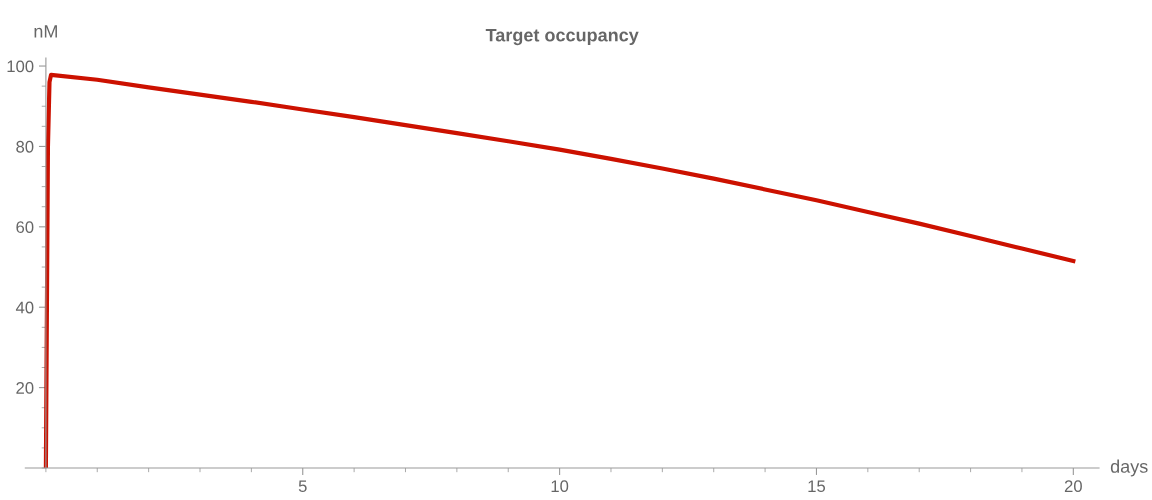 The width and height of the screenshot is (1152, 500). Describe the element at coordinates (25, 388) in the screenshot. I see `y-tick-label: 20` at that location.